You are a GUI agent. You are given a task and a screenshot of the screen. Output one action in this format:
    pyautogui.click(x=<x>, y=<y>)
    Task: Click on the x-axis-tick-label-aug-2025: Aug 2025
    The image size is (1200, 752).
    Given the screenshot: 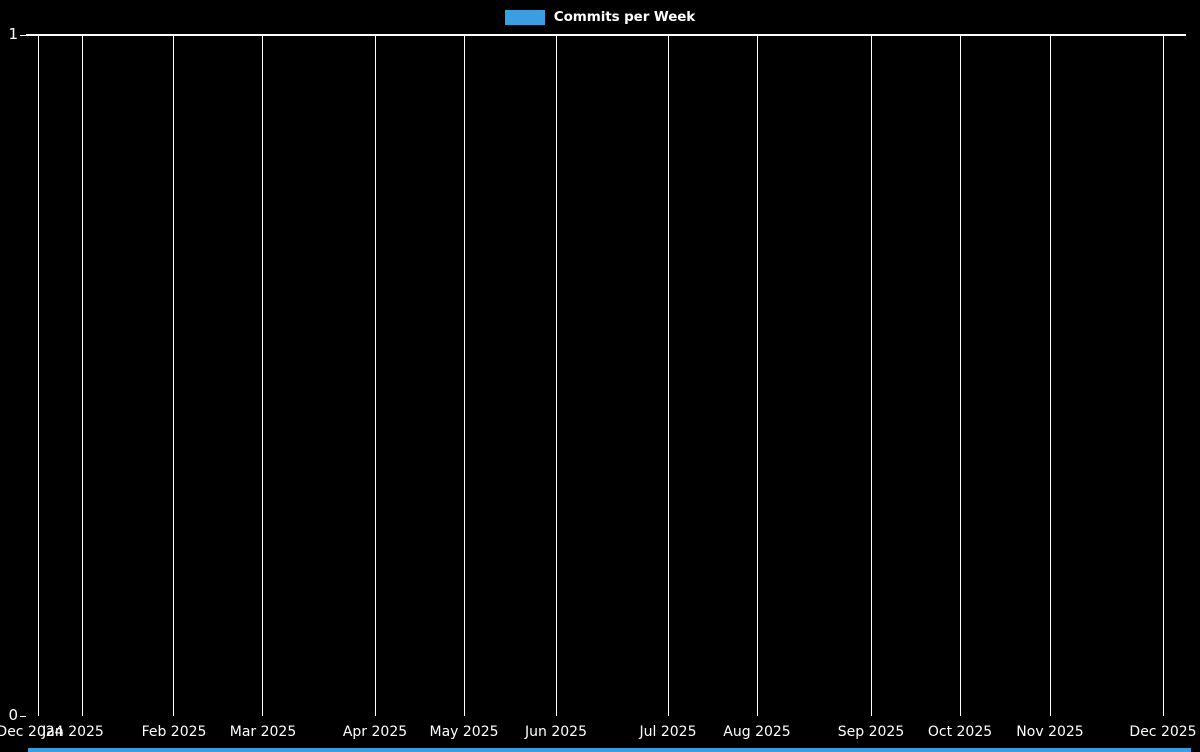 What is the action you would take?
    pyautogui.click(x=757, y=732)
    